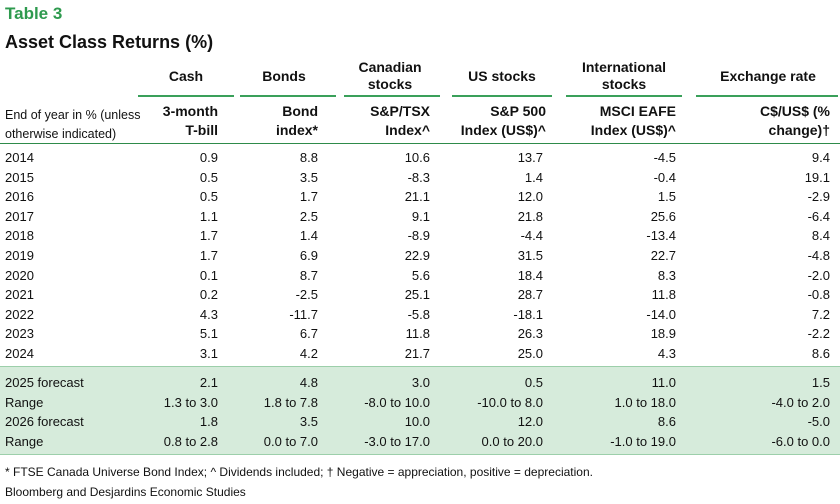  I want to click on table-row: 2022 4.3 -11.7 -5.8 -18.1 -14.0 7.2, so click(420, 315).